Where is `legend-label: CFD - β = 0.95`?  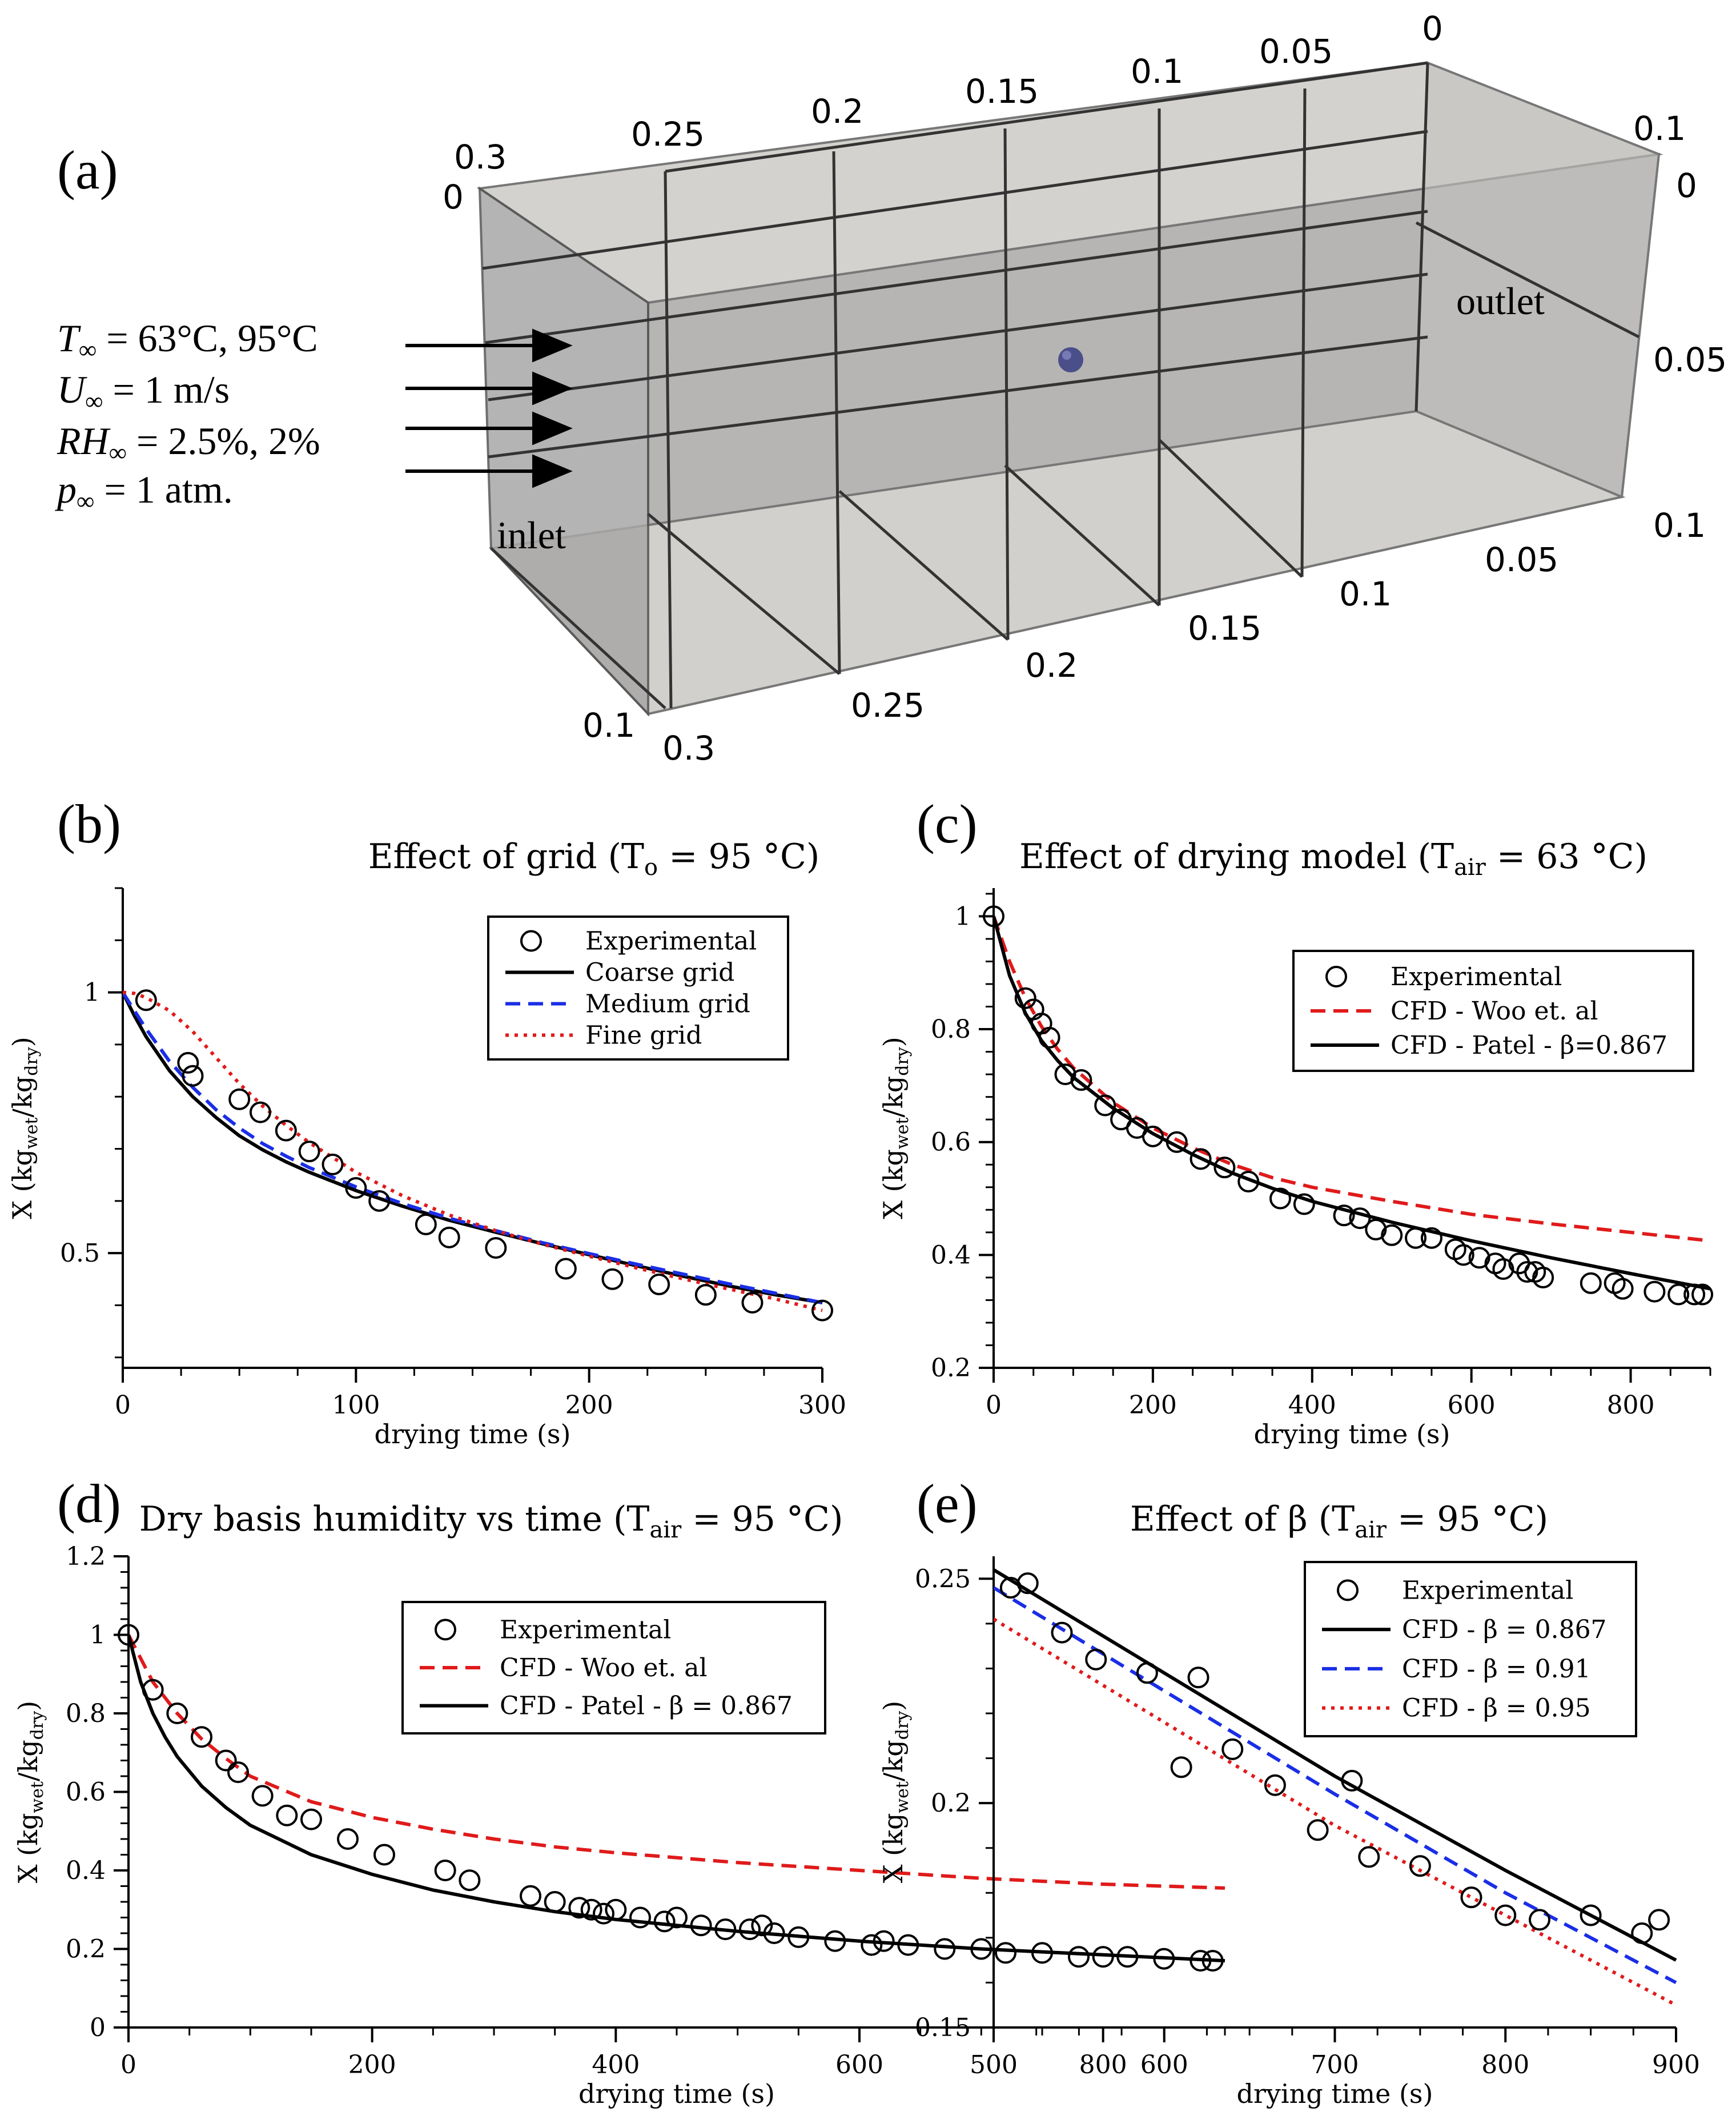
legend-label: CFD - β = 0.95 is located at coordinates (1496, 1708).